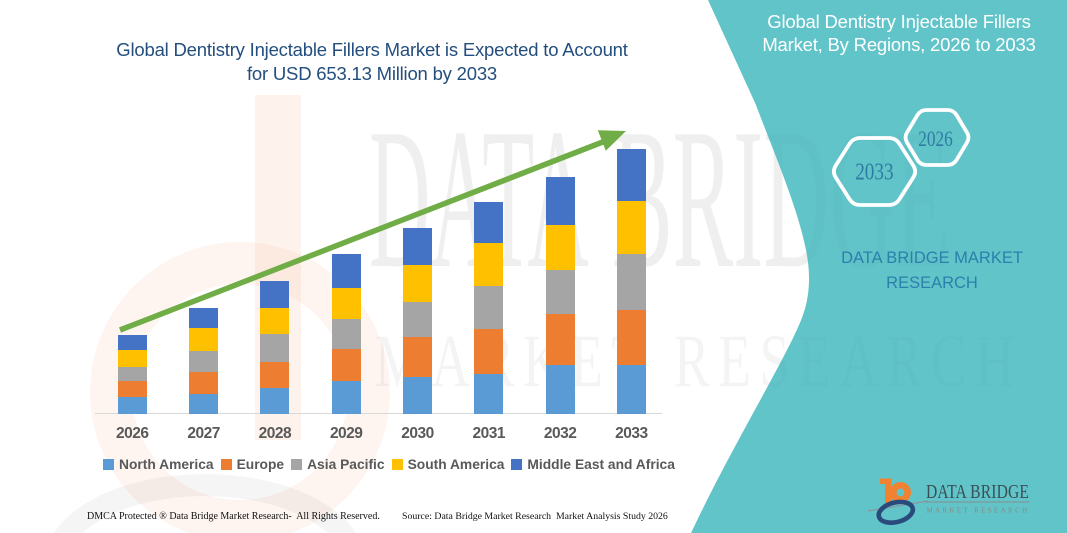  Describe the element at coordinates (874, 172) in the screenshot. I see `svg-text: 2033` at that location.